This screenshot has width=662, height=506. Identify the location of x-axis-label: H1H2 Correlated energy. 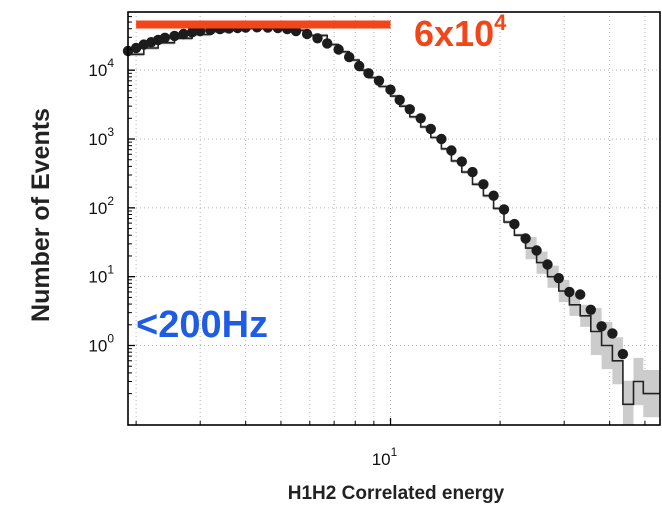
(396, 493).